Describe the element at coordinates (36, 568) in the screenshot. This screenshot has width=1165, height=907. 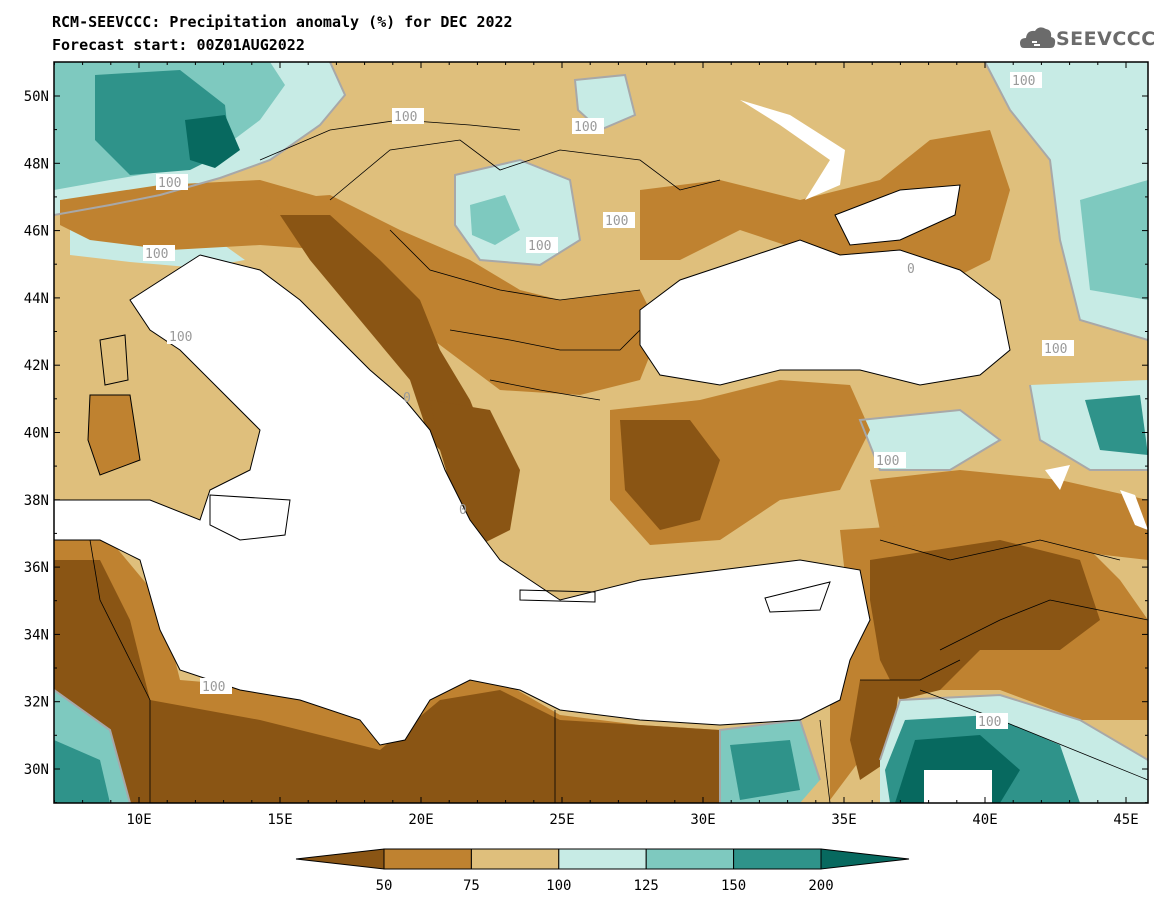
I see `lat-label: 36N` at that location.